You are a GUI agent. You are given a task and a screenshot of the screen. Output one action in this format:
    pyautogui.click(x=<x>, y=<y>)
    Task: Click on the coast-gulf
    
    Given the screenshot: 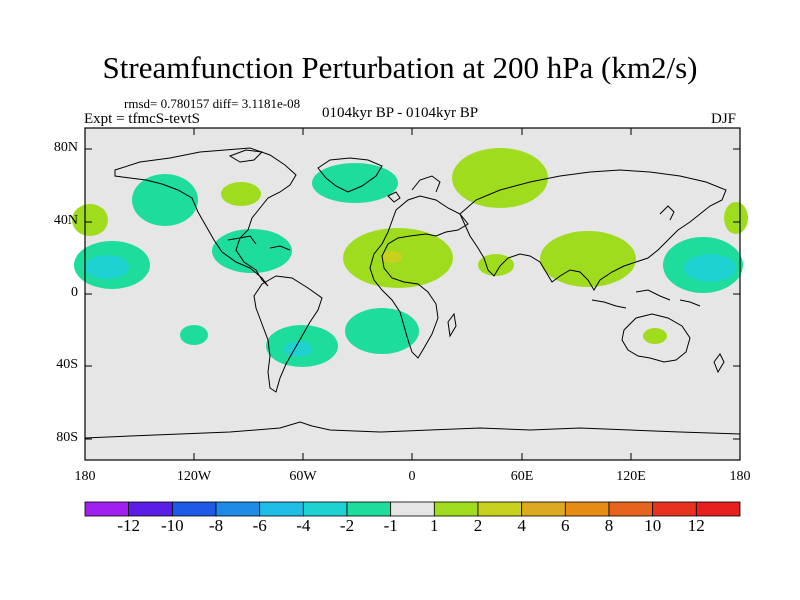 What is the action you would take?
    pyautogui.click(x=242, y=240)
    